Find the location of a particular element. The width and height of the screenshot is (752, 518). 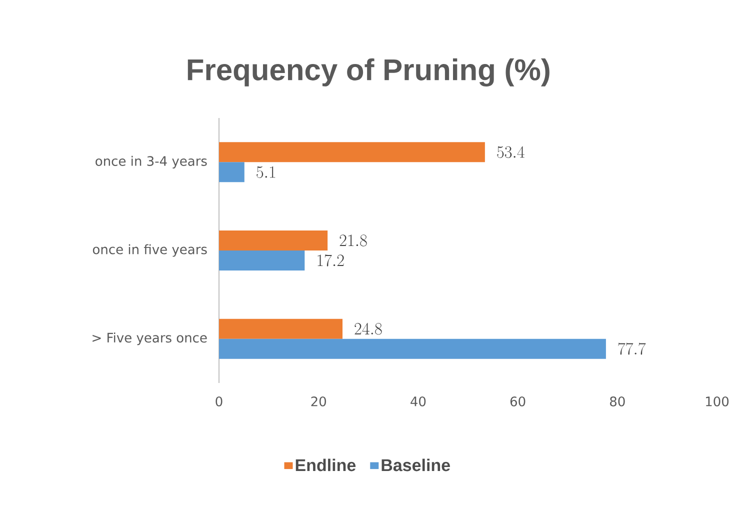

y-tick-label: once in 3-4 years is located at coordinates (151, 162).